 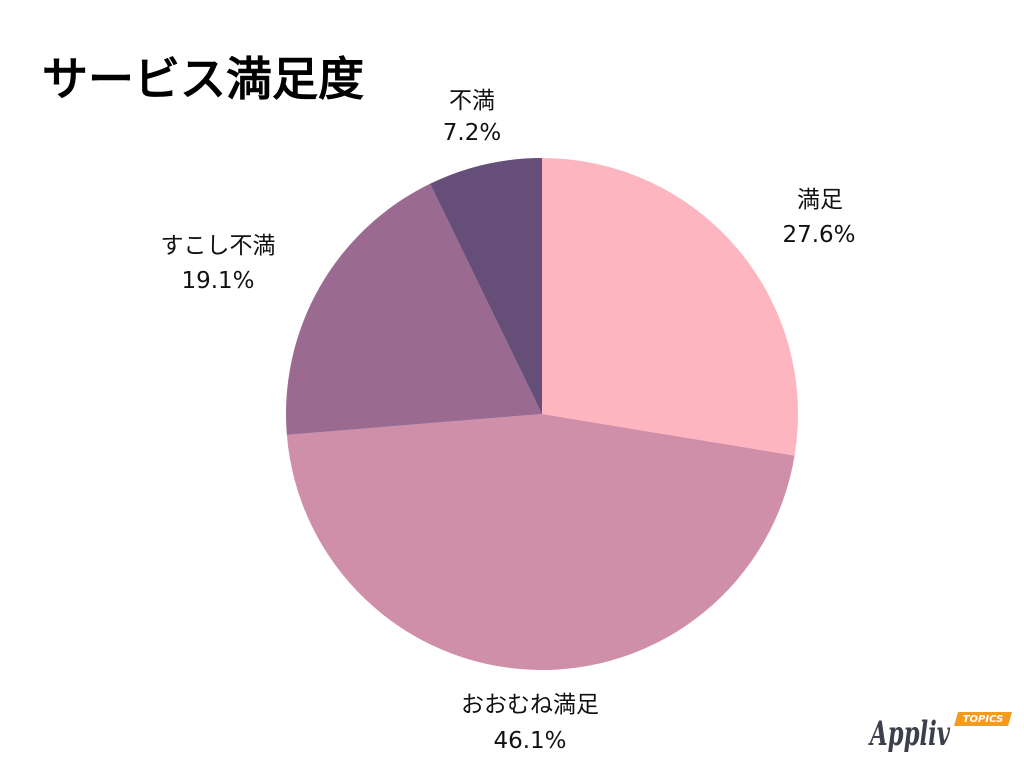 I want to click on logo-wordmark: Appliv, so click(x=909, y=734).